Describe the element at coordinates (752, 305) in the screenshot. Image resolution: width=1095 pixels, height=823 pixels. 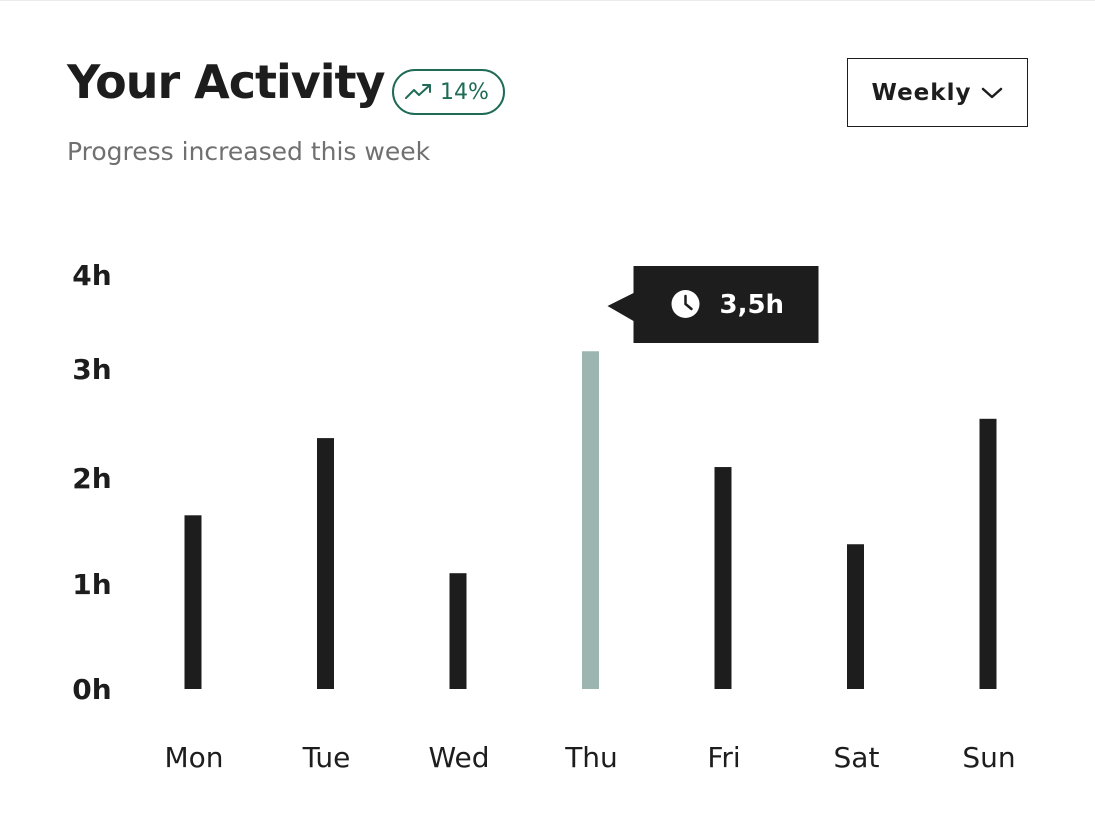
I see `tooltip-value: 3,5h` at that location.